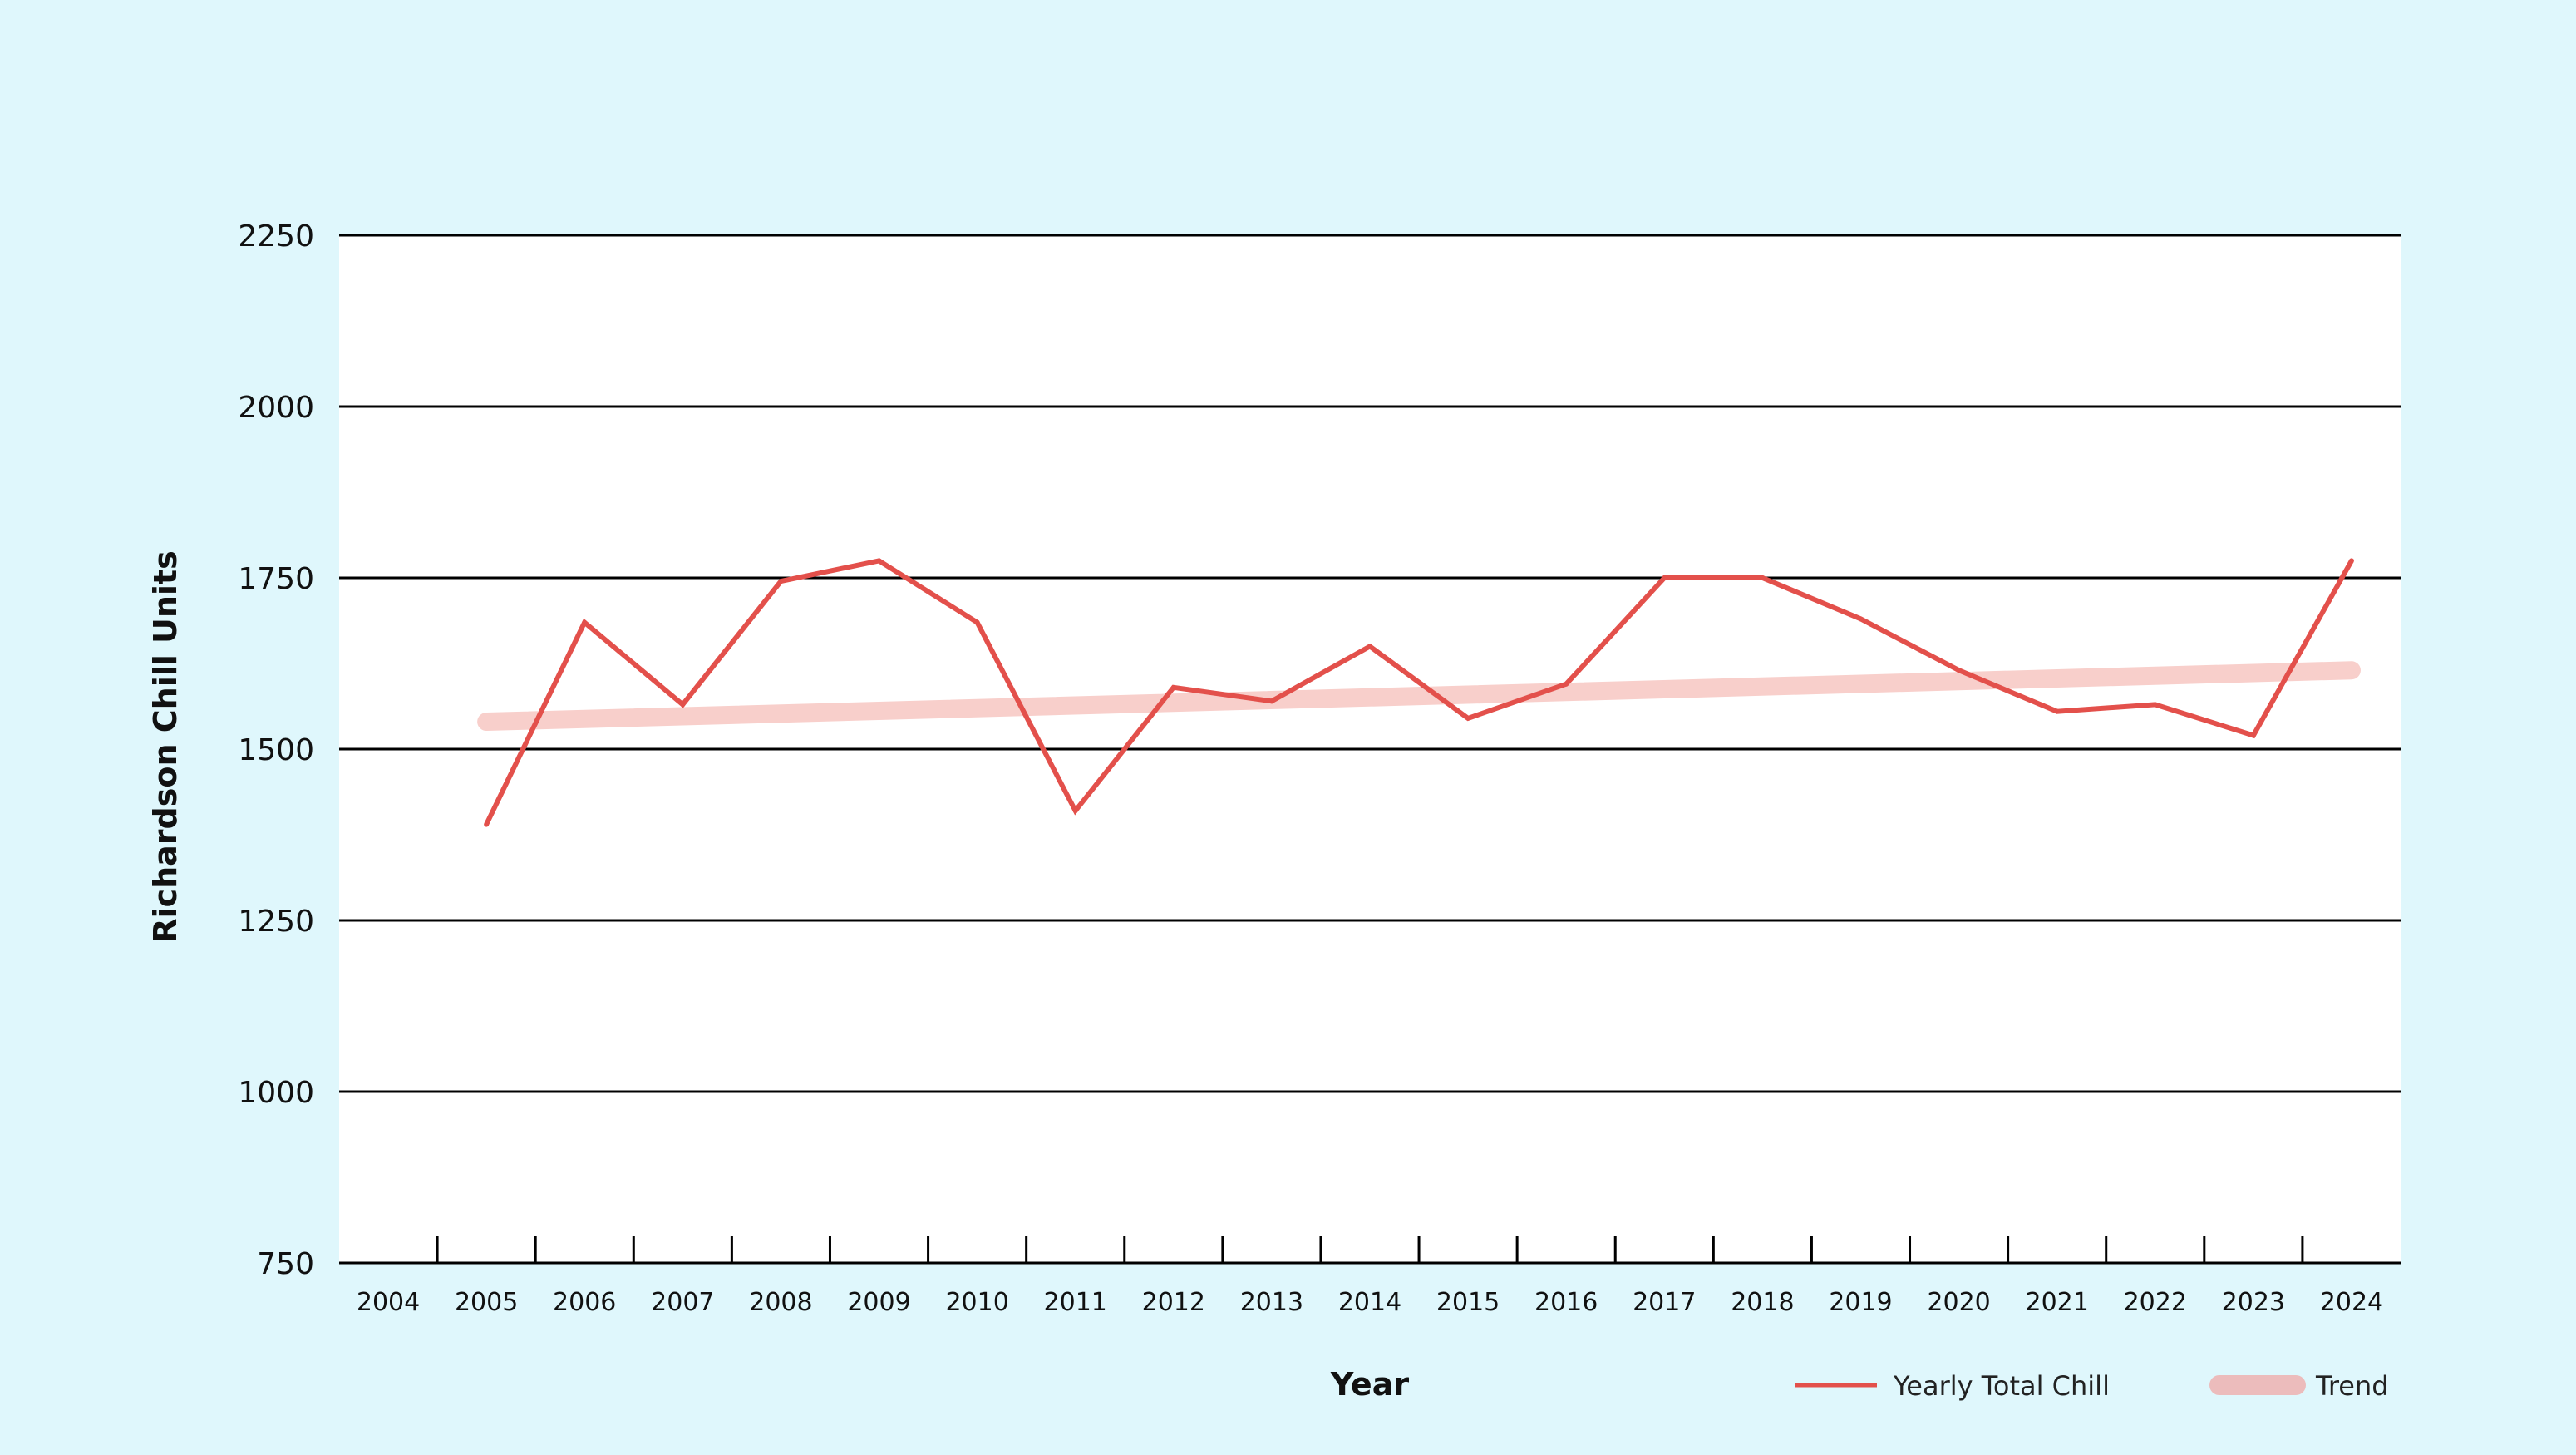 The width and height of the screenshot is (2576, 1455). Describe the element at coordinates (388, 1302) in the screenshot. I see `x-tick-label-2004: 2004` at that location.